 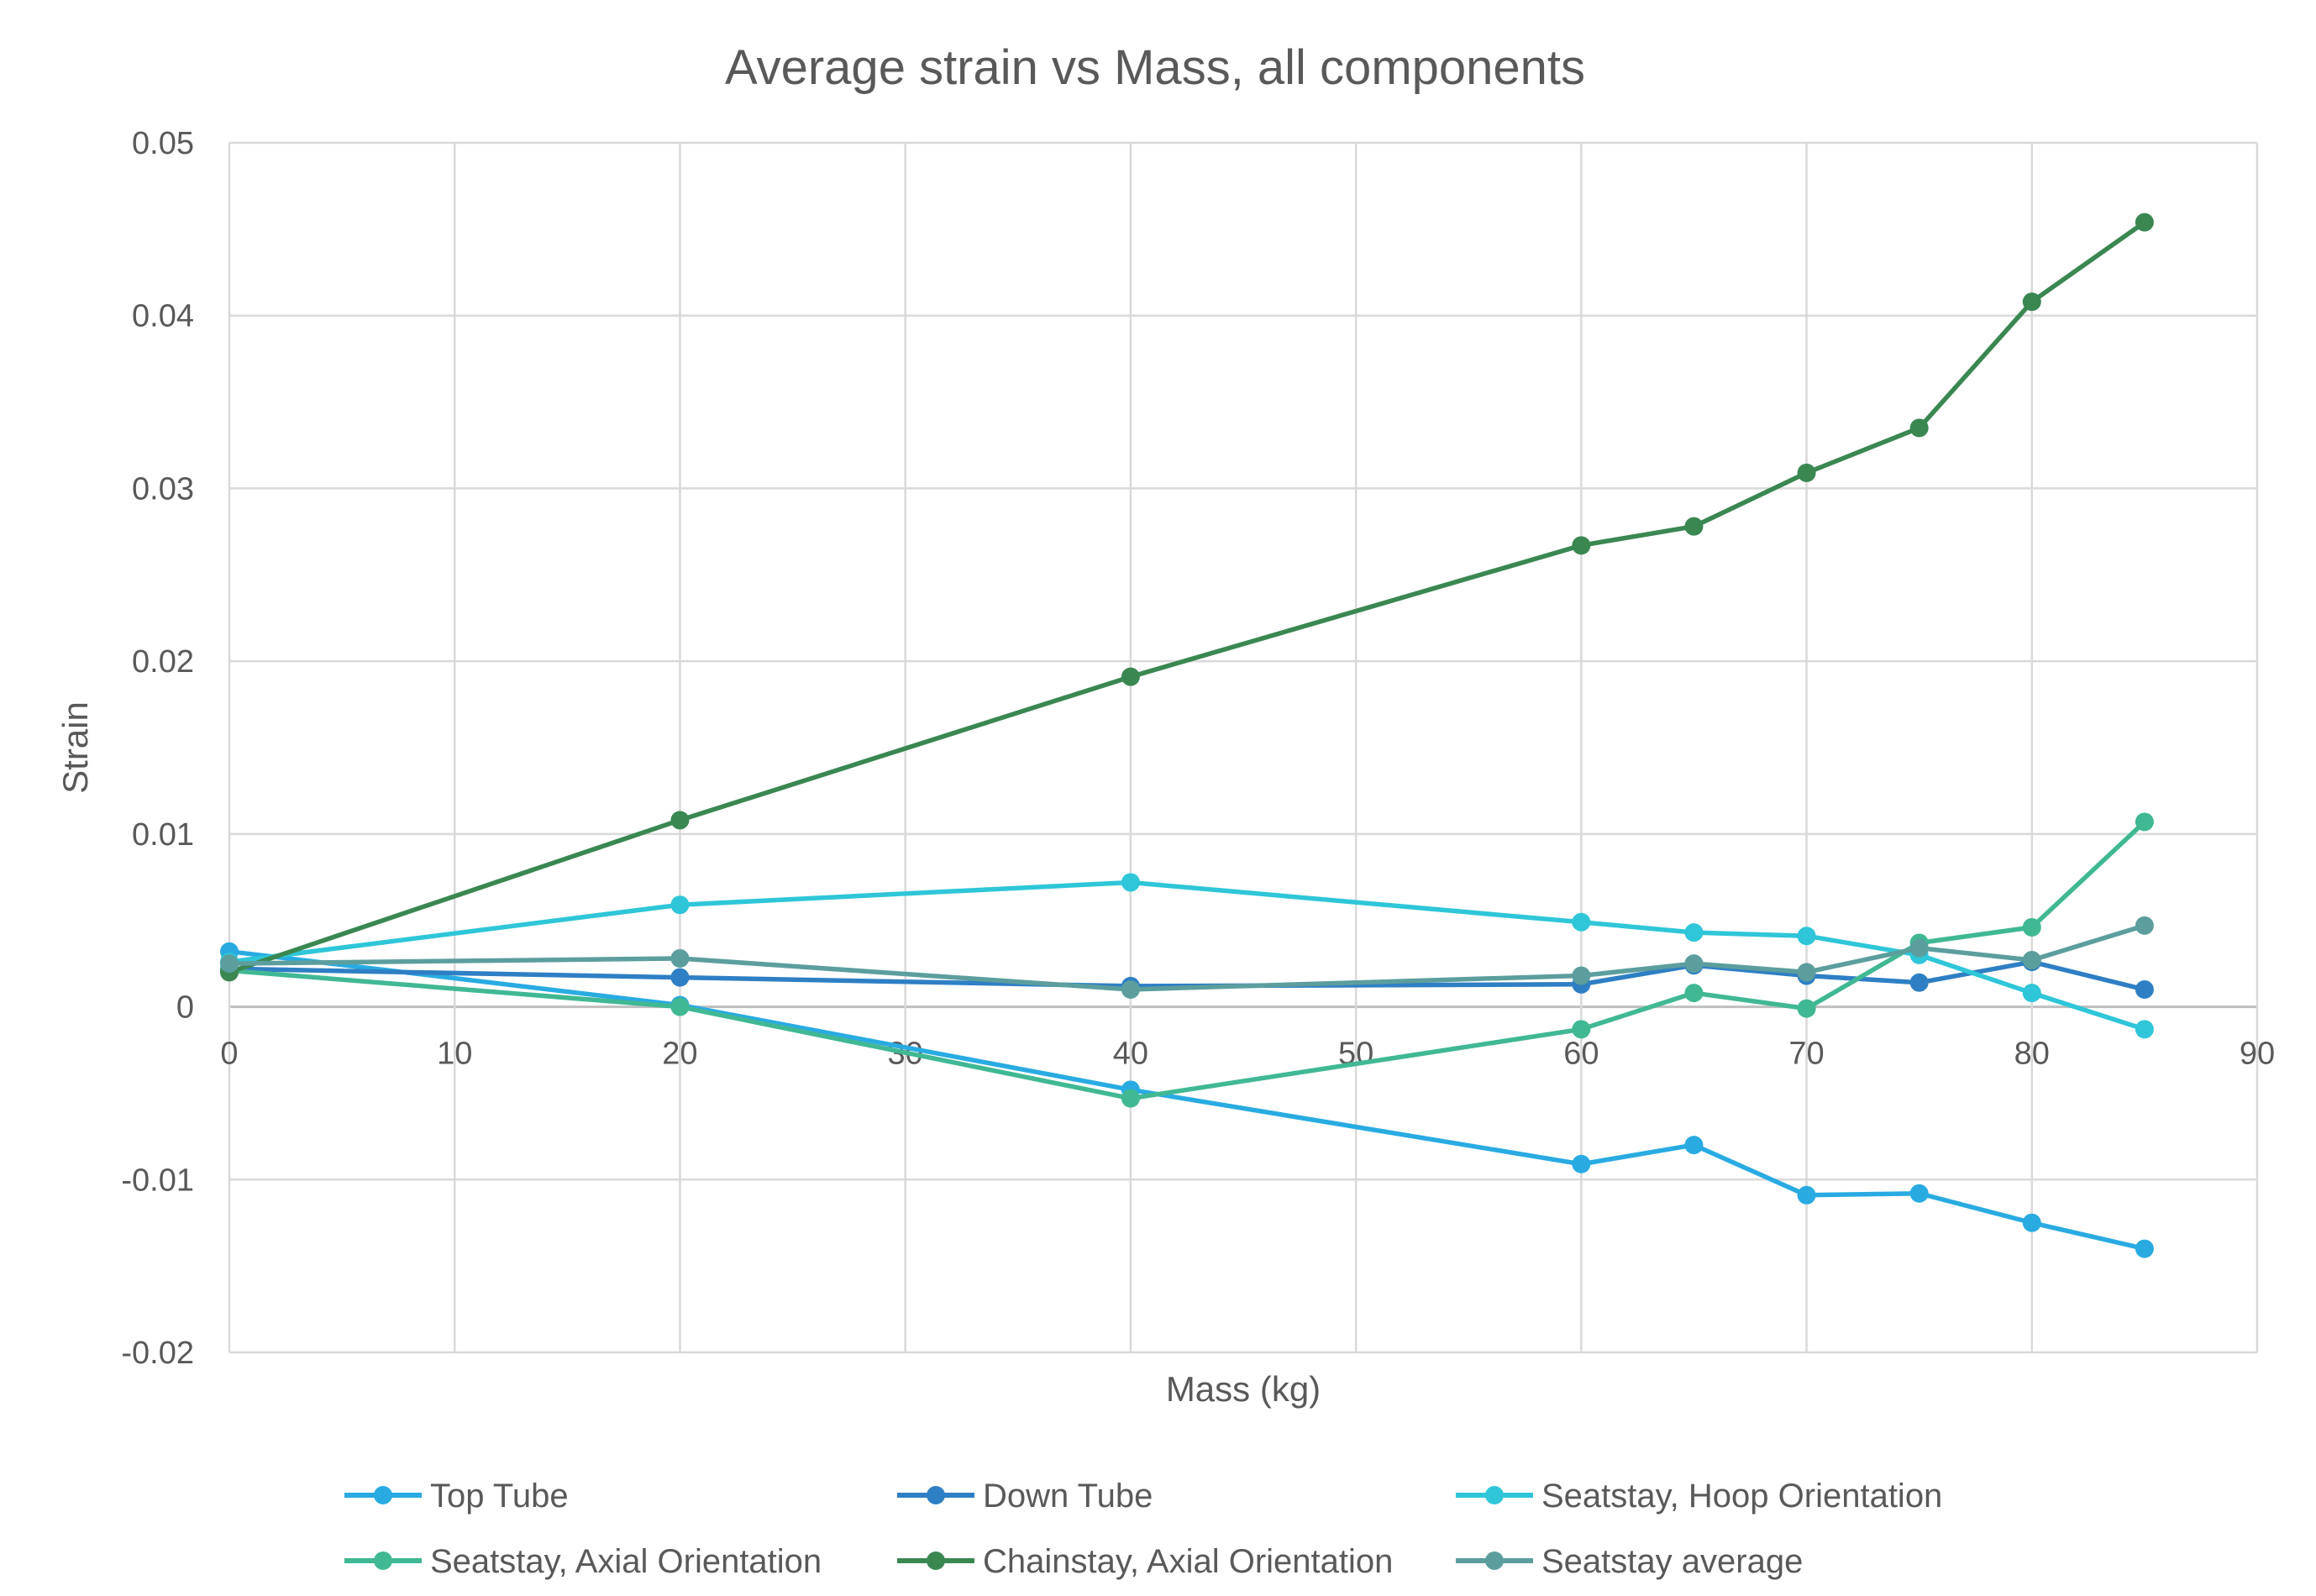 I want to click on x-tick-label: 20, so click(x=680, y=1054).